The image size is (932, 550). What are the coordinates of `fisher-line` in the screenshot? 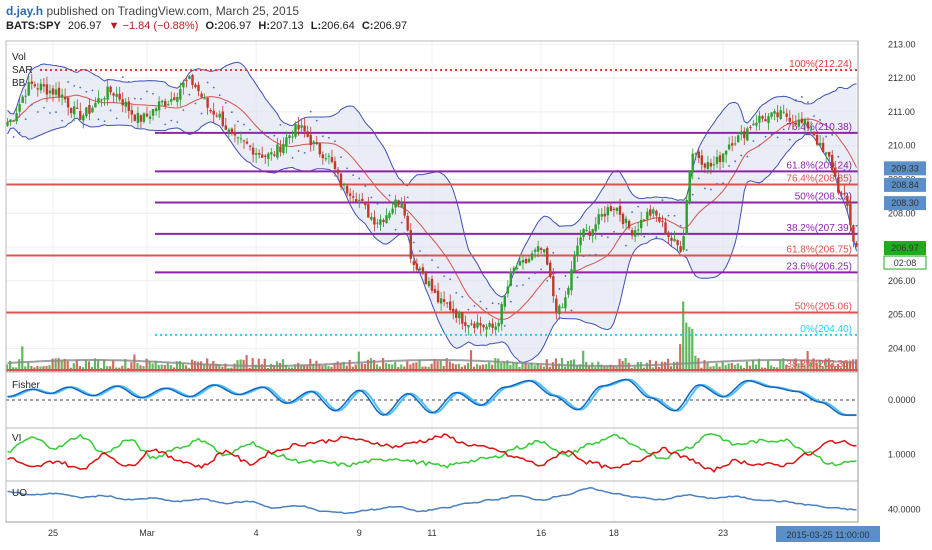 It's located at (432, 397).